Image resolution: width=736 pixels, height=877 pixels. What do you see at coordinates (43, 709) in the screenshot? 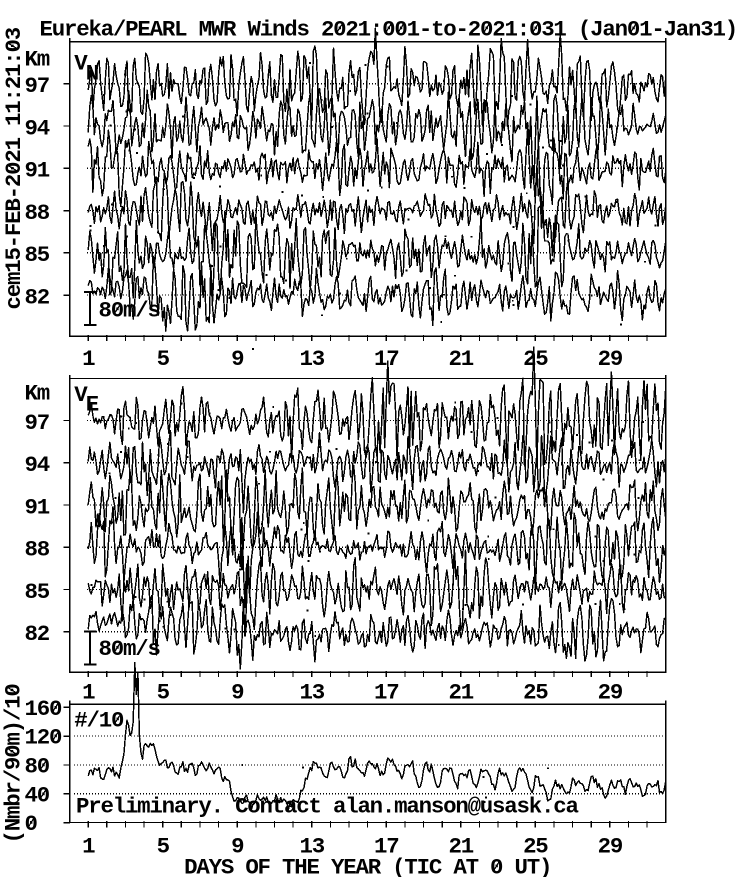
I see `svg-text: 160` at bounding box center [43, 709].